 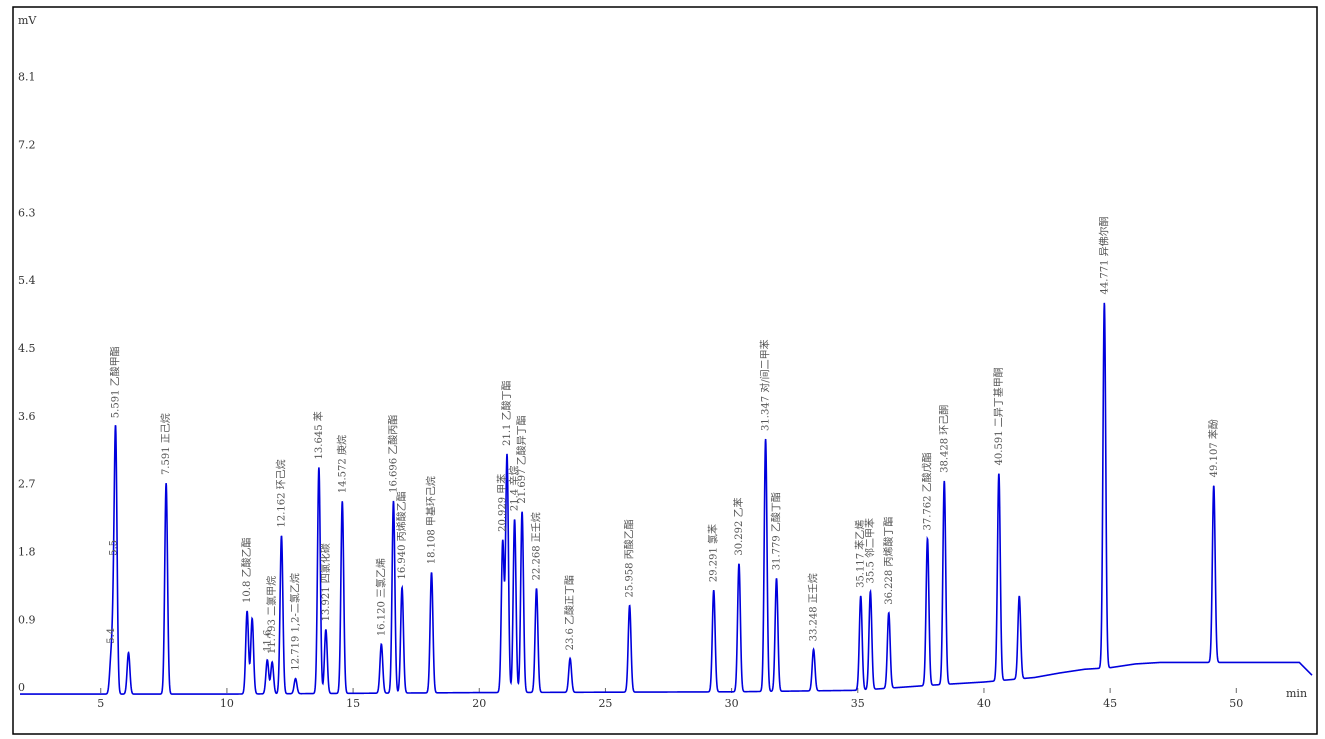 I want to click on y-tick-label: 2.7, so click(x=27, y=484).